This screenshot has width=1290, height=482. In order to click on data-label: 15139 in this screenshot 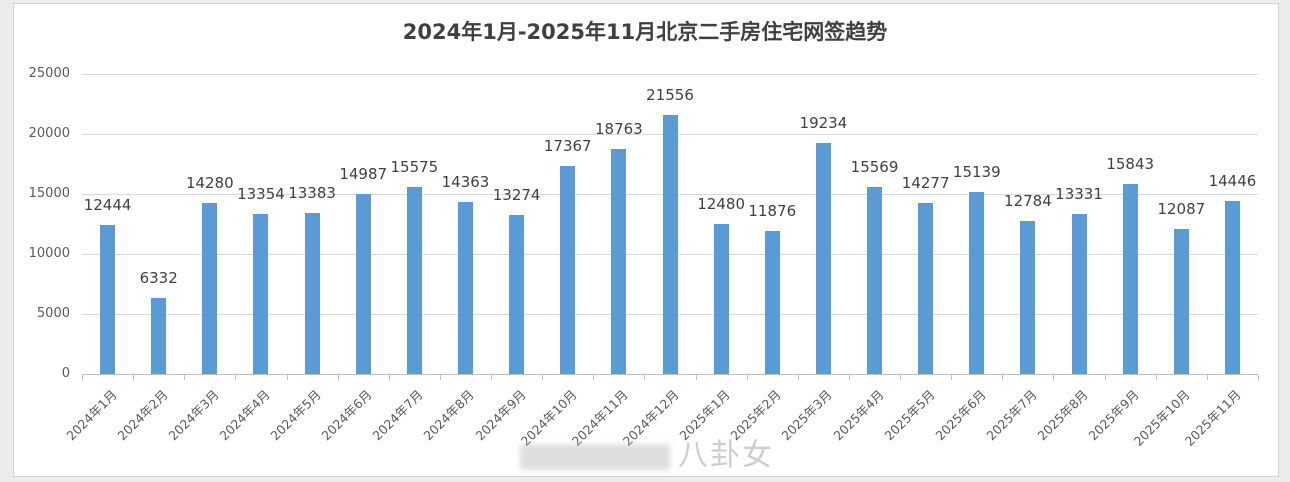, I will do `click(976, 172)`.